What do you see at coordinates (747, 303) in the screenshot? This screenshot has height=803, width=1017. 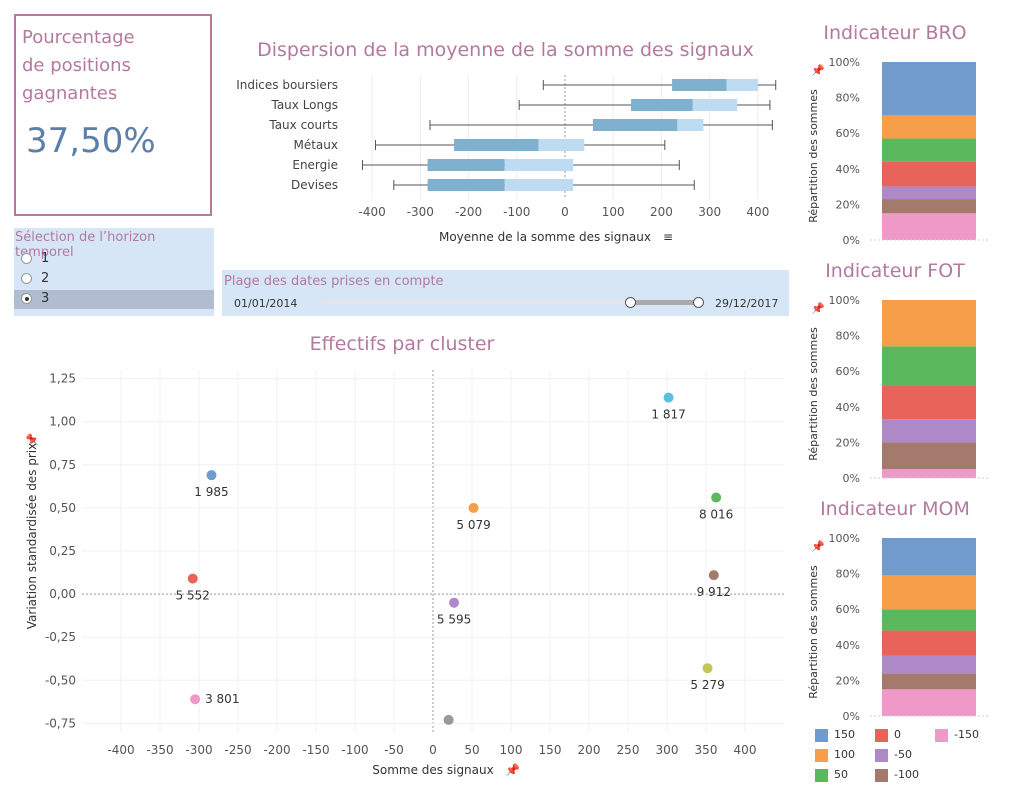 I see `date-range-end: 29/12/2017` at bounding box center [747, 303].